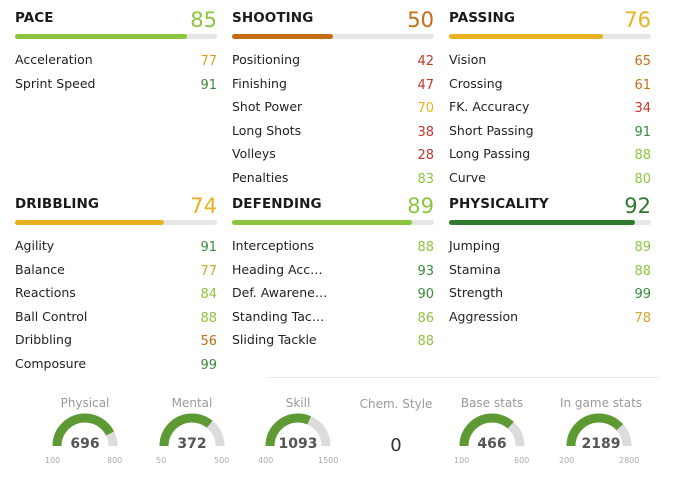  I want to click on stat-row: Shot Power 70, so click(333, 106).